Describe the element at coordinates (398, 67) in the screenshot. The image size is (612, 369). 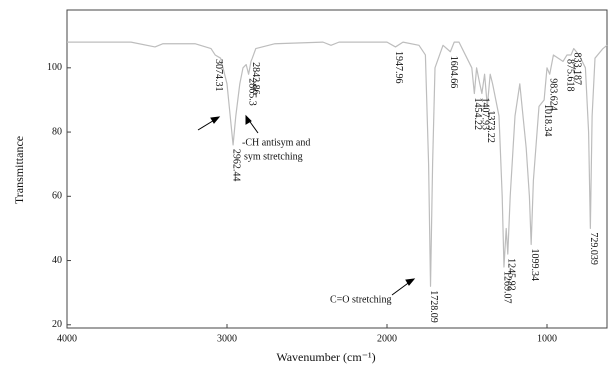
I see `peak-label: 1947.96` at that location.